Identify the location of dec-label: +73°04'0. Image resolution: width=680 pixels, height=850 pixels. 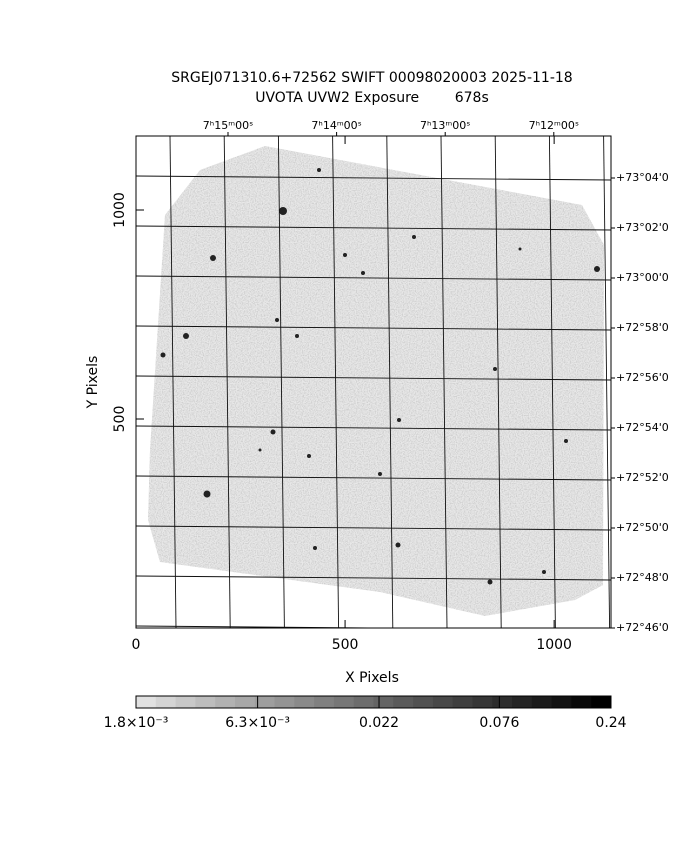
(642, 177).